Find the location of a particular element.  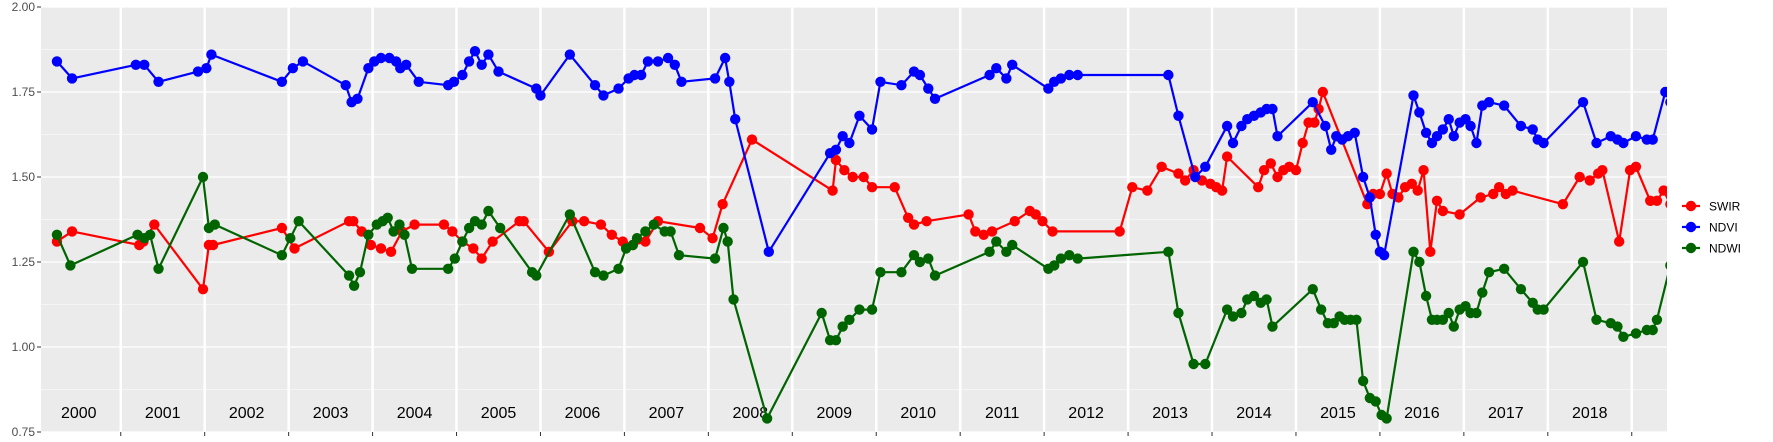

year-label: 2006 is located at coordinates (583, 413).